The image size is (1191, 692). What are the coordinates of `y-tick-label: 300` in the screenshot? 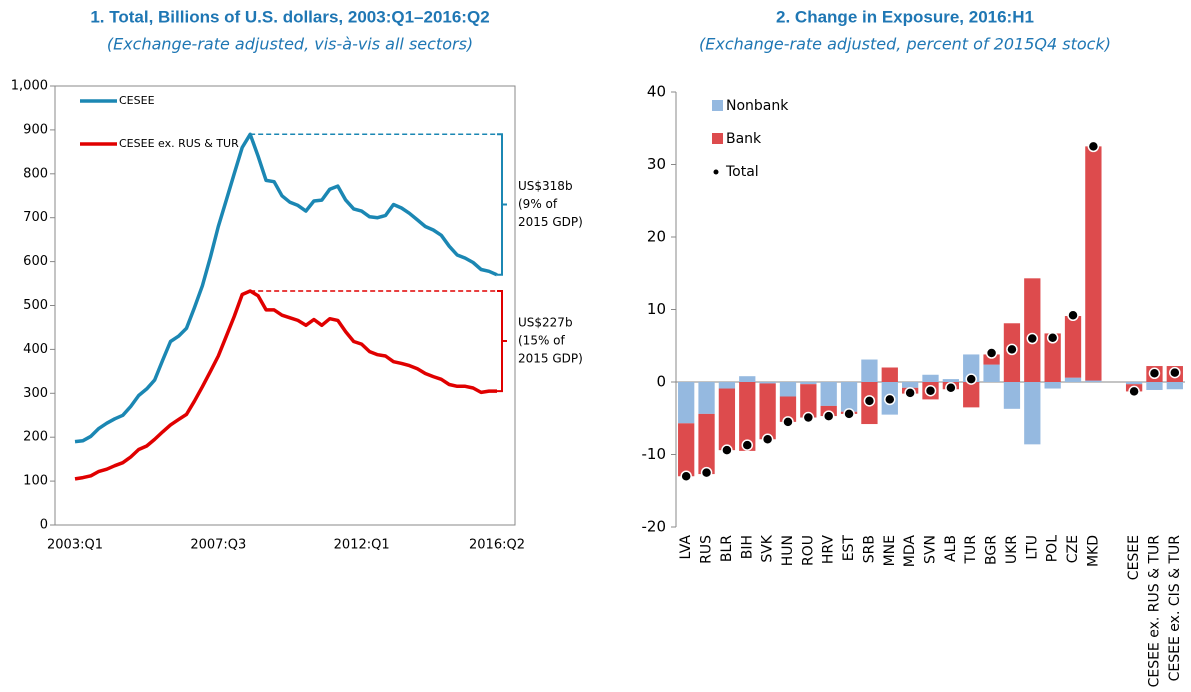 It's located at (35, 393).